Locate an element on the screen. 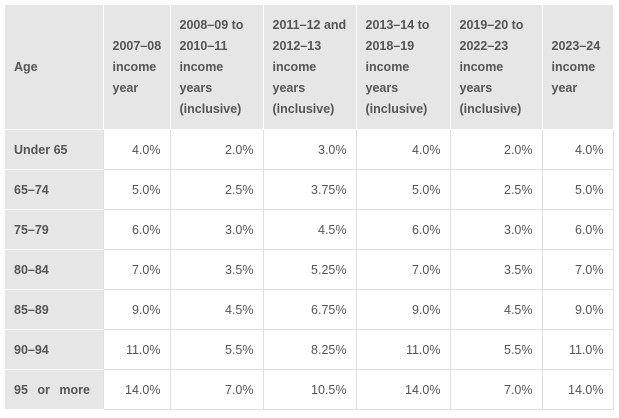 Image resolution: width=619 pixels, height=418 pixels. table-row: 80–84 7.0% 3.5% 5.25% 7.0% 3.5% 7.0% is located at coordinates (309, 269).